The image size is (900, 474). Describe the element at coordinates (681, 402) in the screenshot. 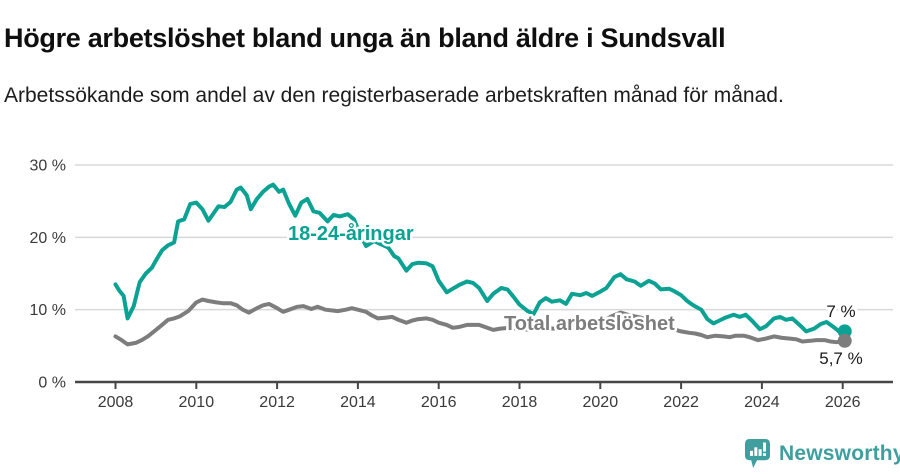

I see `x-tick-label-2022: 2022` at that location.